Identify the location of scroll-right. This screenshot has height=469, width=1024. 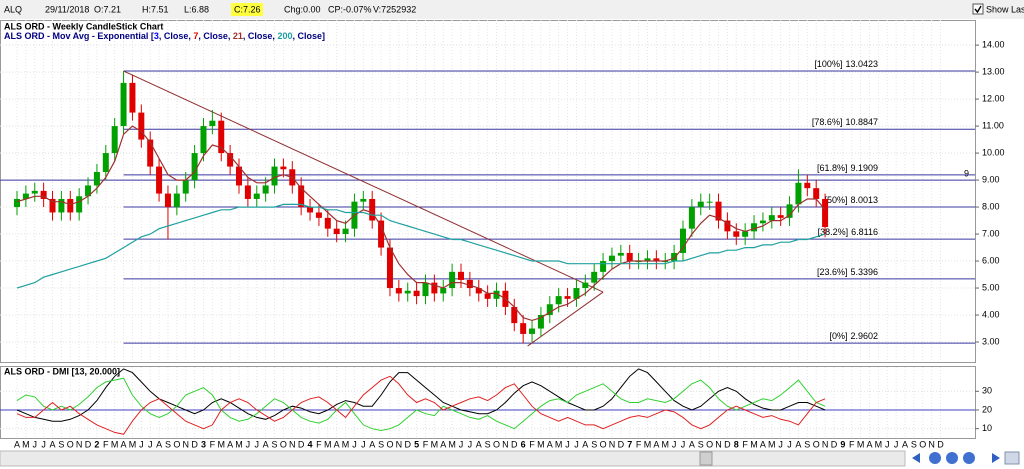
(996, 458).